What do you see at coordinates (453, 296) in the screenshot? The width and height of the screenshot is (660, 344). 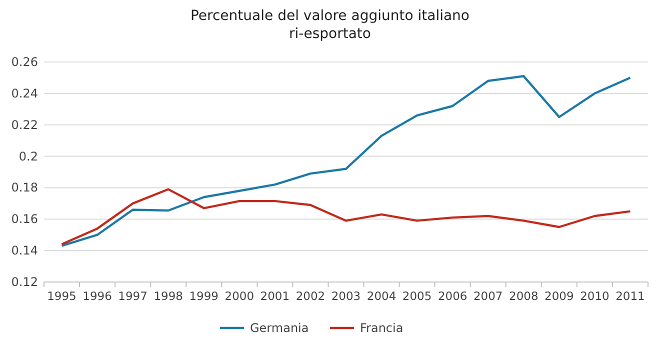 I see `x-tick-label: 2006` at bounding box center [453, 296].